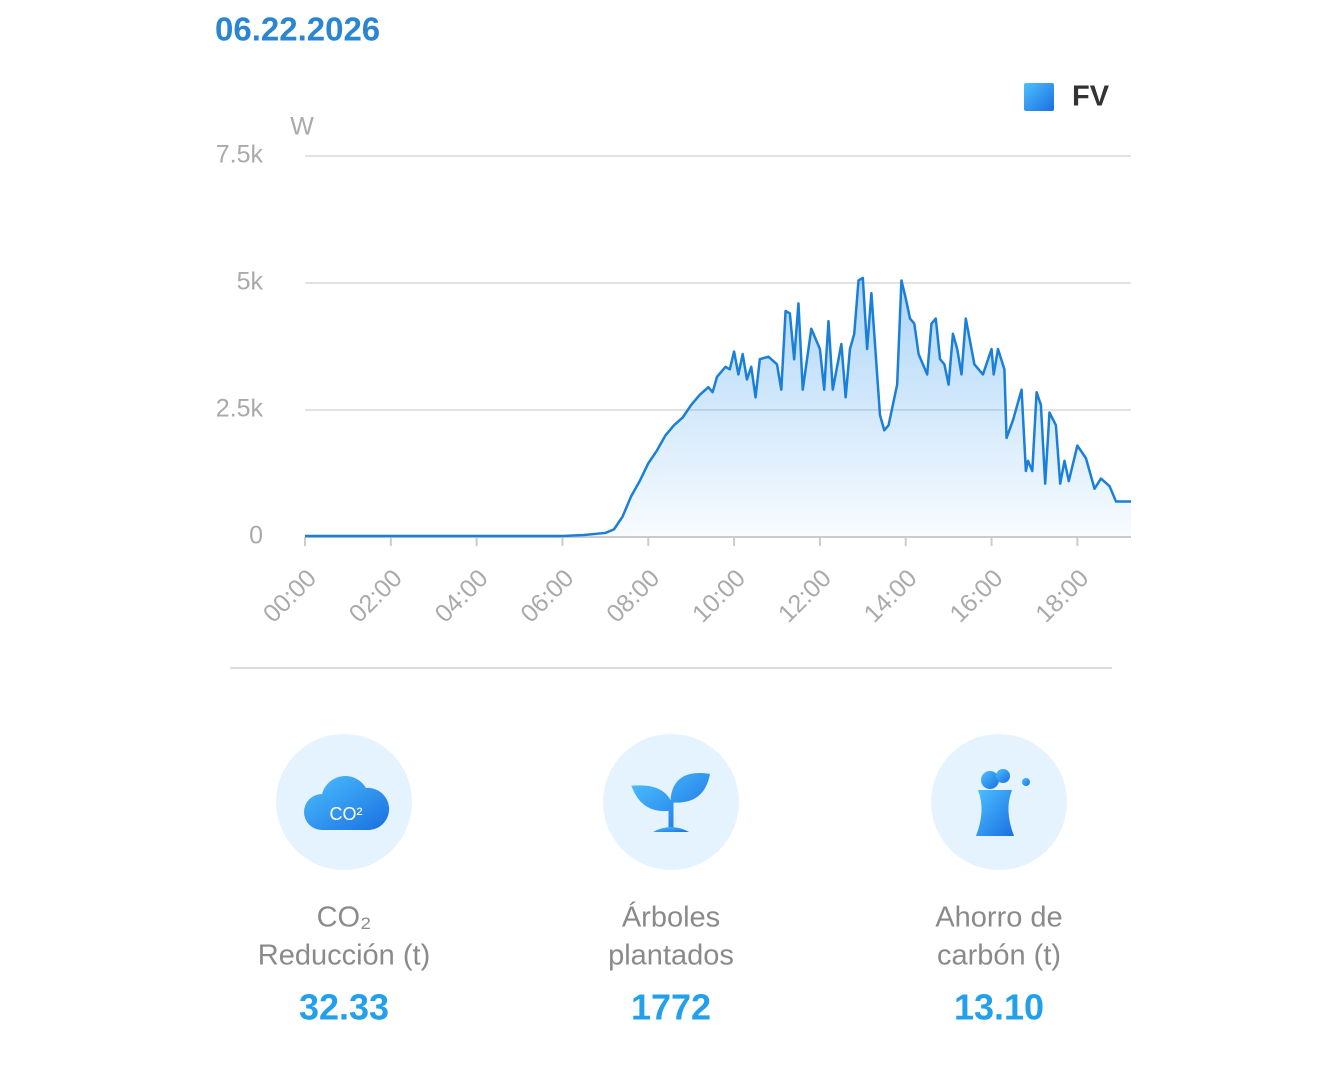 The height and width of the screenshot is (1071, 1338). What do you see at coordinates (547, 596) in the screenshot?
I see `x-tick-label: 06:00` at bounding box center [547, 596].